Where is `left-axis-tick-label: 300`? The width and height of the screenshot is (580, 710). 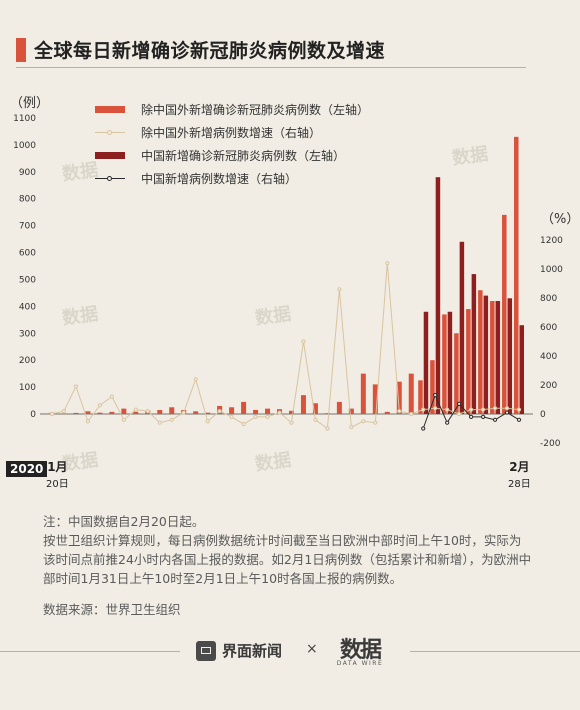 left-axis-tick-label: 300 is located at coordinates (27, 334).